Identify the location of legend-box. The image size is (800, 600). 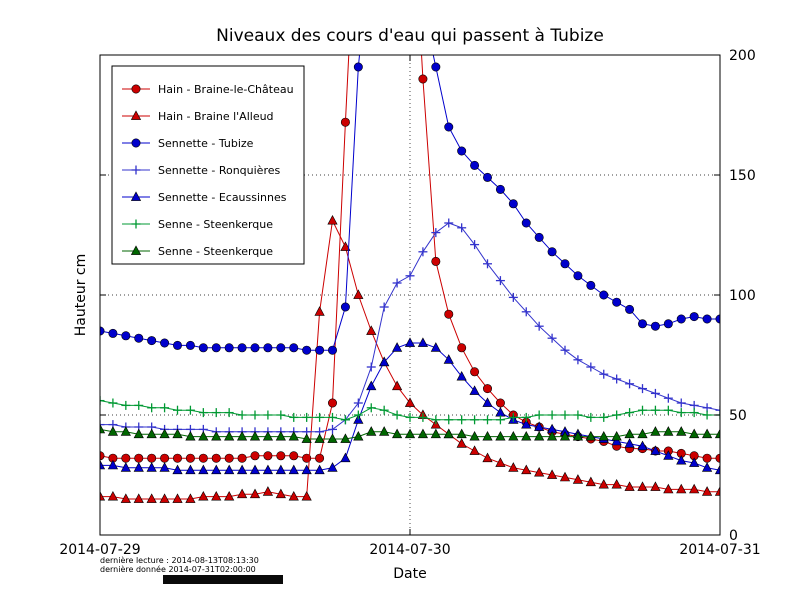
(208, 165).